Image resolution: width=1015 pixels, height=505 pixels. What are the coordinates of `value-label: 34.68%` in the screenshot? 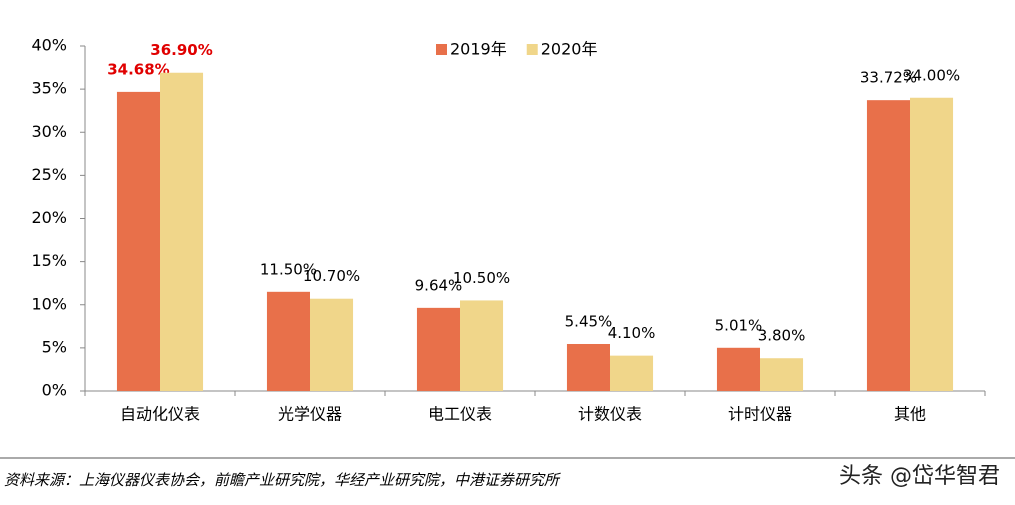 It's located at (138, 69).